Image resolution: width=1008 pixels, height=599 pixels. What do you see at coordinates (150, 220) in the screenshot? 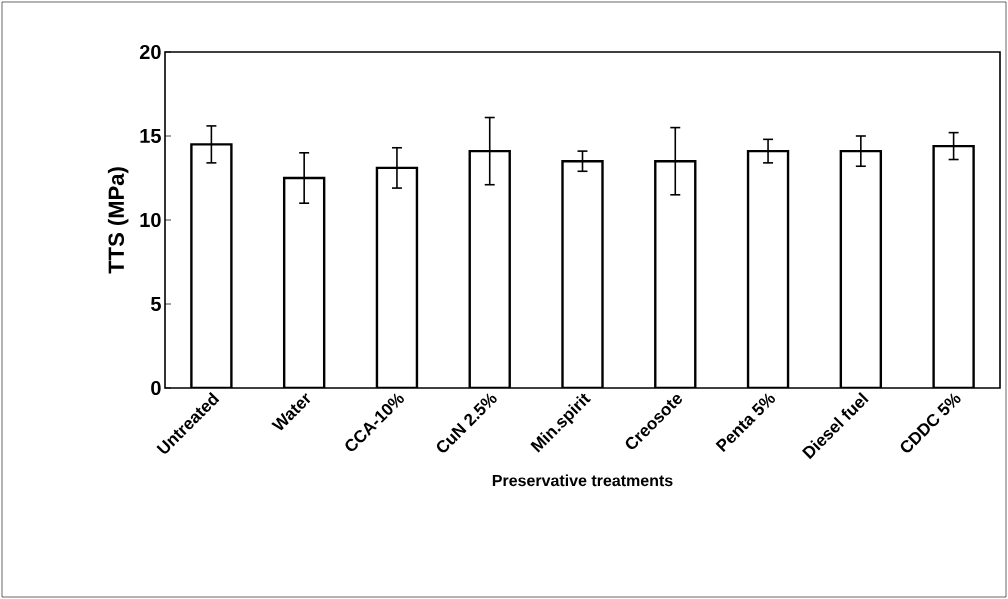
I see `y-tick-label: 10` at bounding box center [150, 220].